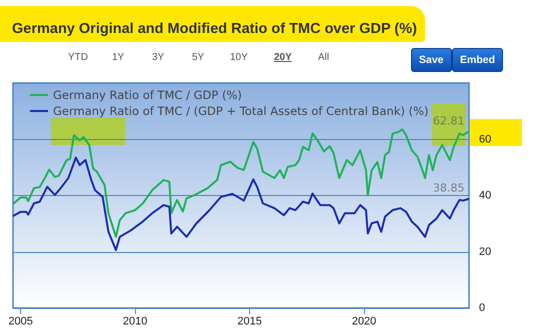  I want to click on text: 5Y, so click(198, 57).